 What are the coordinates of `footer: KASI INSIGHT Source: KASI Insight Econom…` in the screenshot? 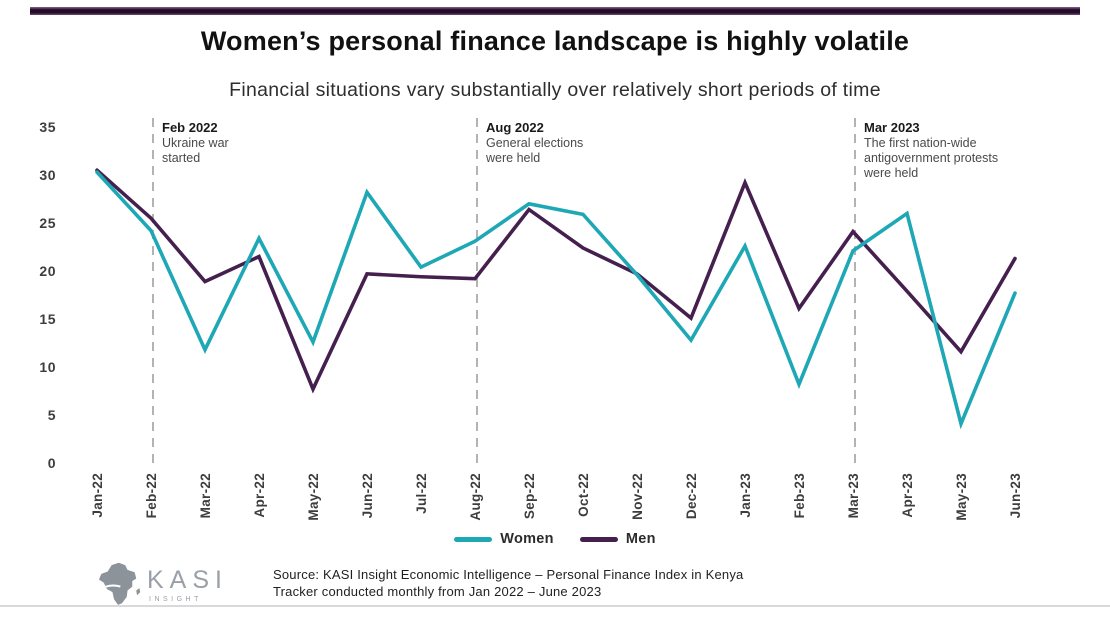 It's located at (419, 583).